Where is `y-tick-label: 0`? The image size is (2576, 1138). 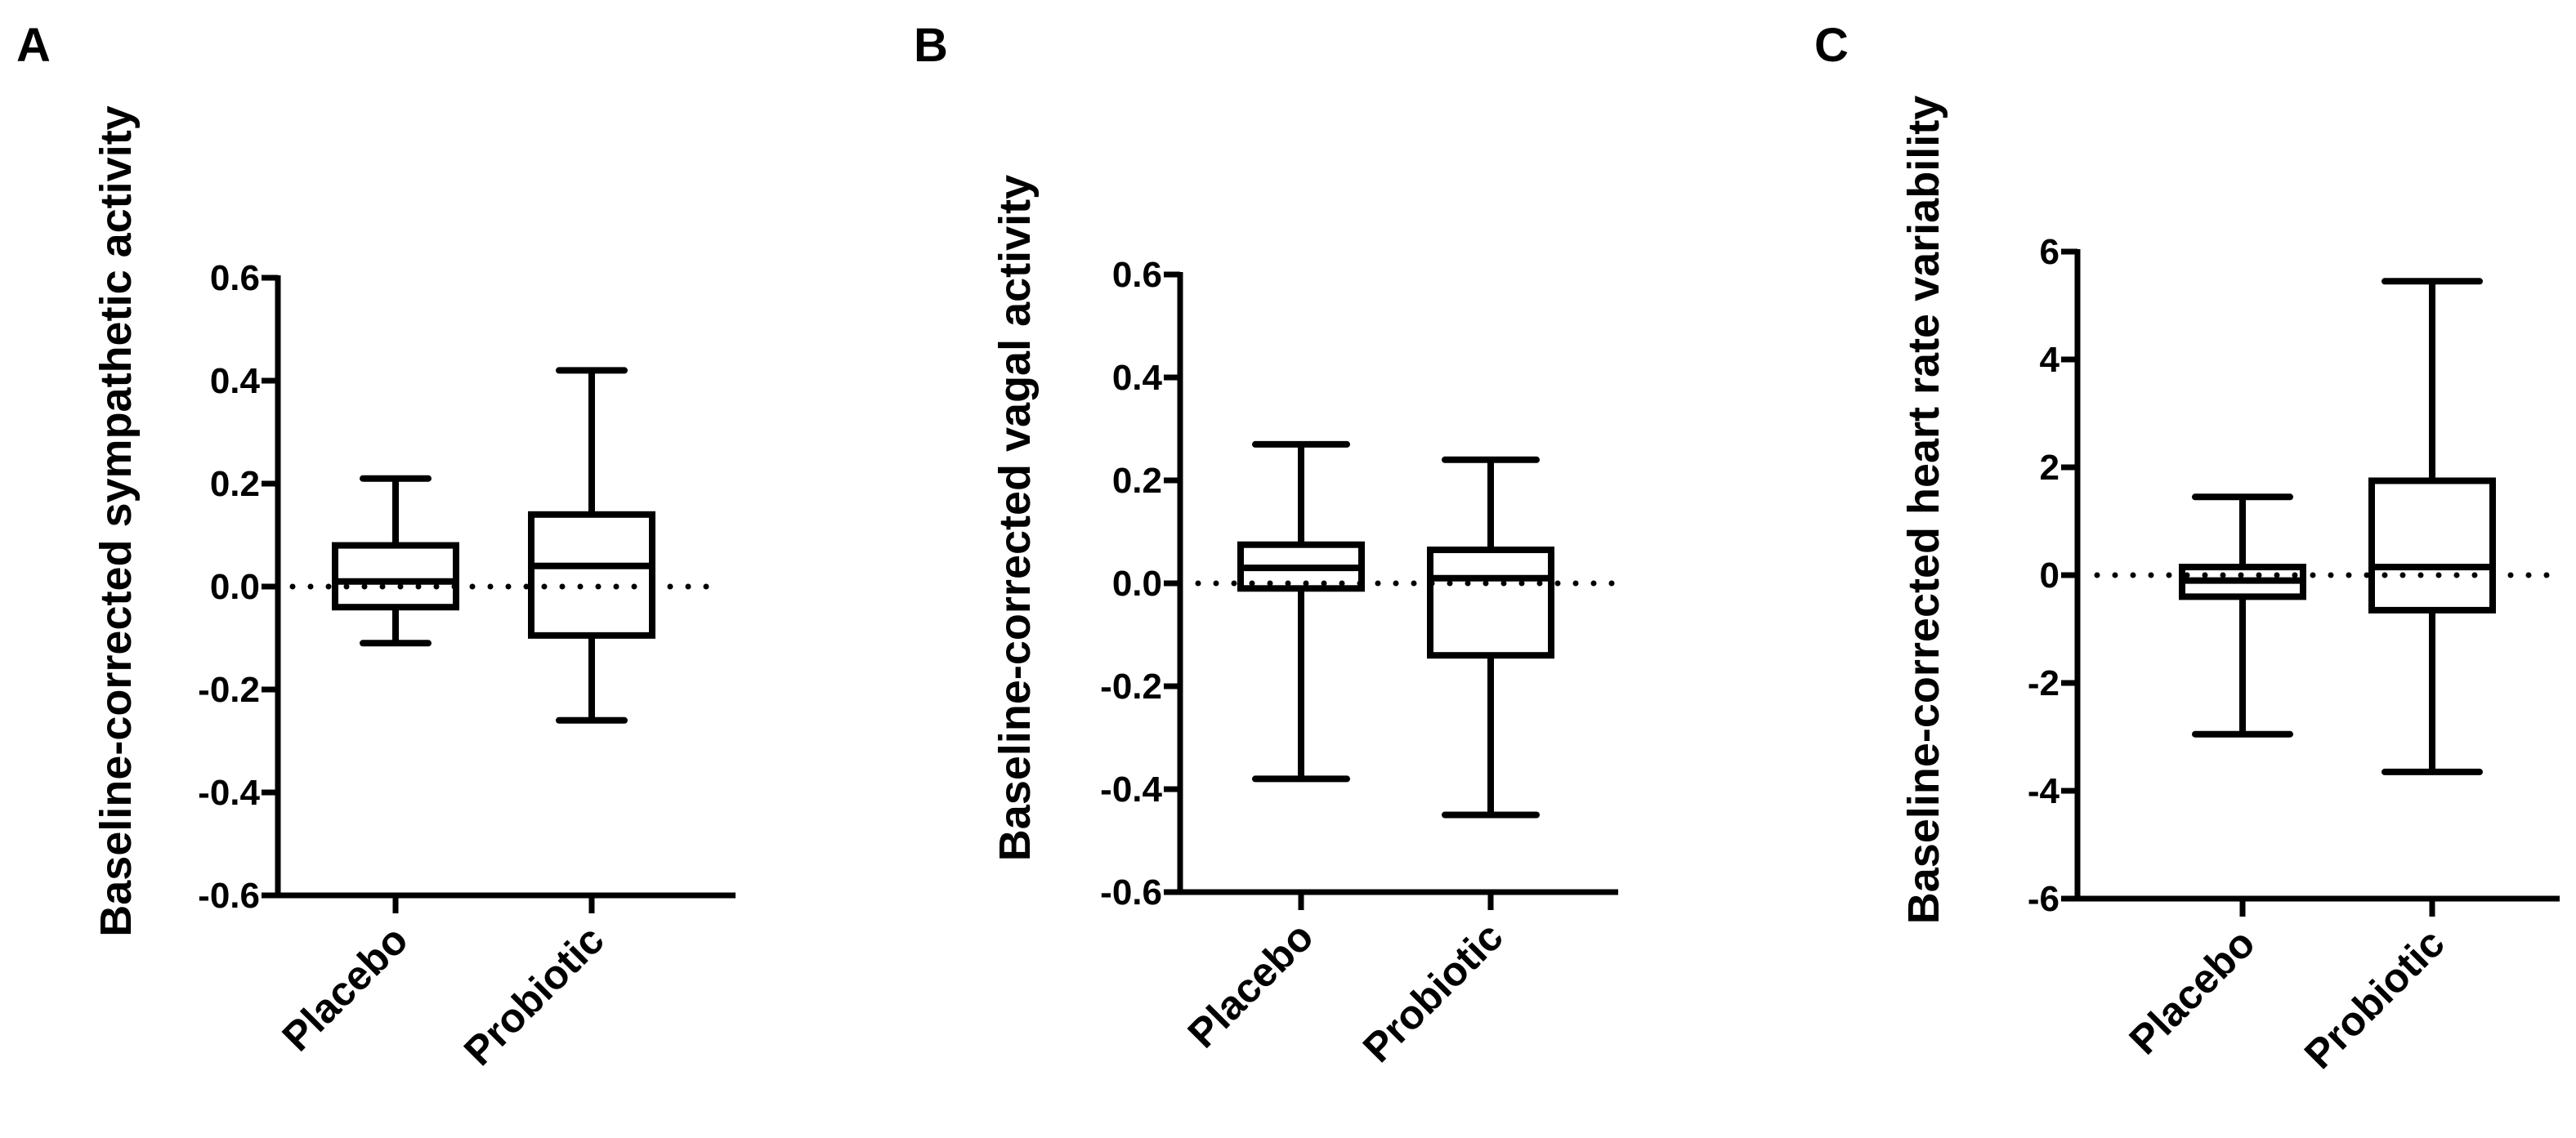 y-tick-label: 0 is located at coordinates (2049, 576).